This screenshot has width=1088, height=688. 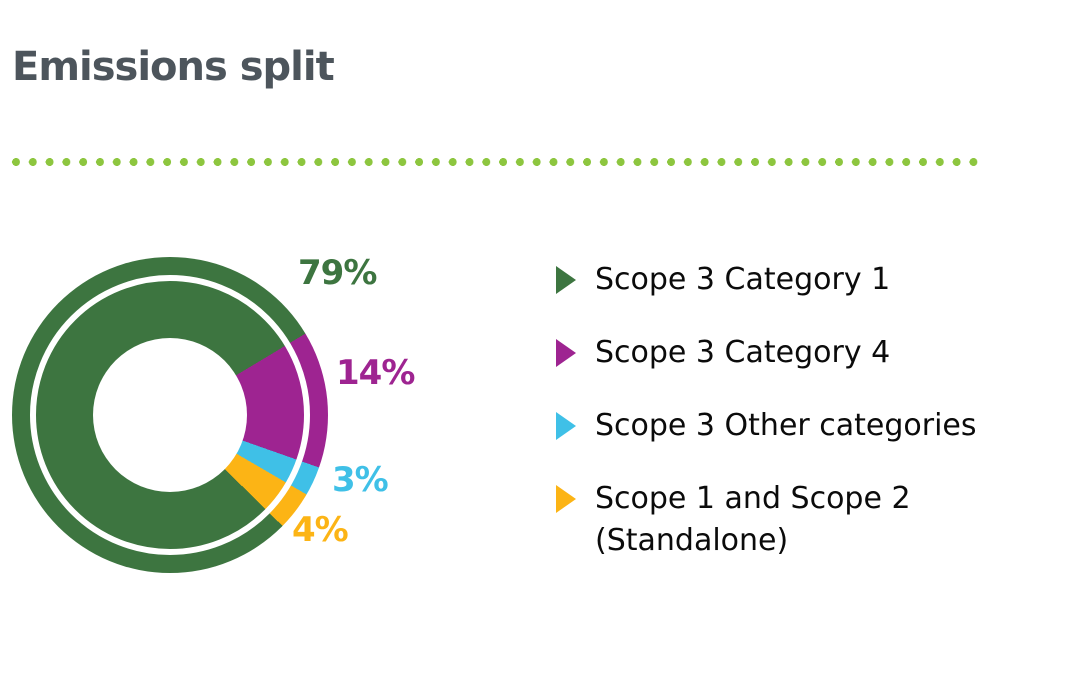 I want to click on legend-item-scope1-scope2: Scope 1 and Scope 2 (Standalone), so click(x=791, y=520).